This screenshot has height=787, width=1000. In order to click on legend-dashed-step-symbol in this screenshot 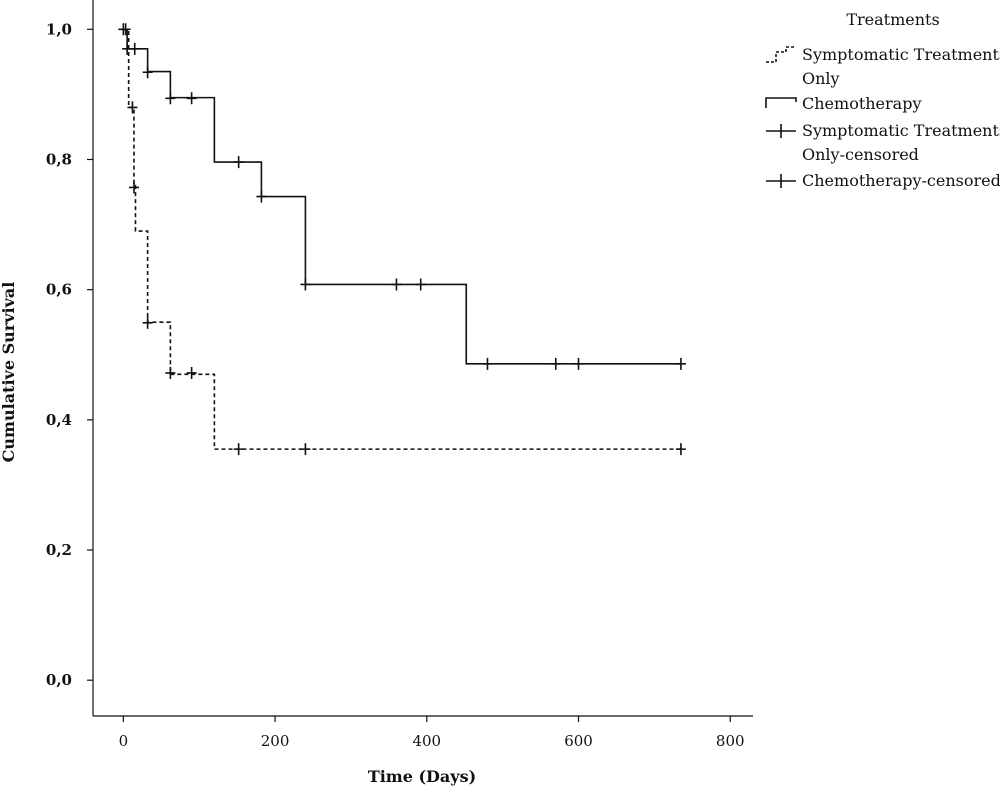, I will do `click(781, 54)`.